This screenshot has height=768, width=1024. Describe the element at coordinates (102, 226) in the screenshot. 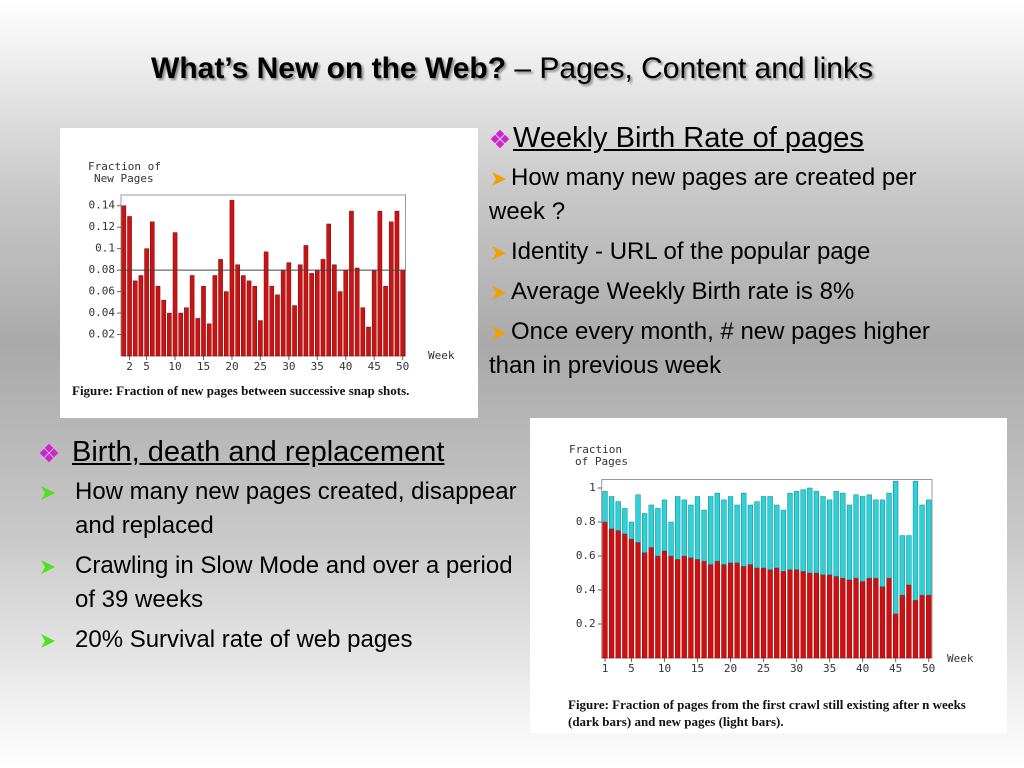

I see `y-tick-label: 0.12` at that location.